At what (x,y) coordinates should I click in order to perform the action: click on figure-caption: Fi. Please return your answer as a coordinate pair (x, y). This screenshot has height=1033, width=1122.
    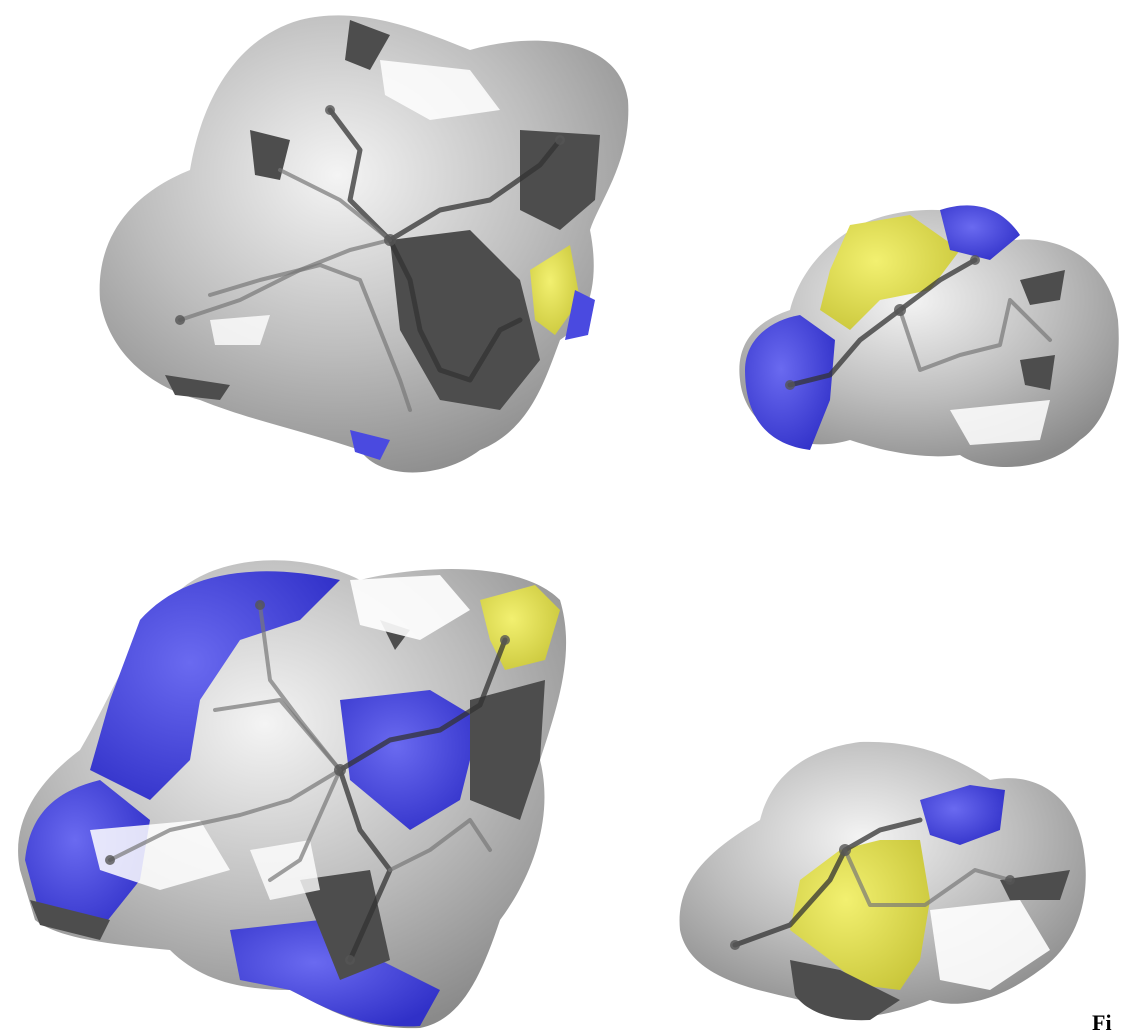
    Looking at the image, I should click on (1102, 1021).